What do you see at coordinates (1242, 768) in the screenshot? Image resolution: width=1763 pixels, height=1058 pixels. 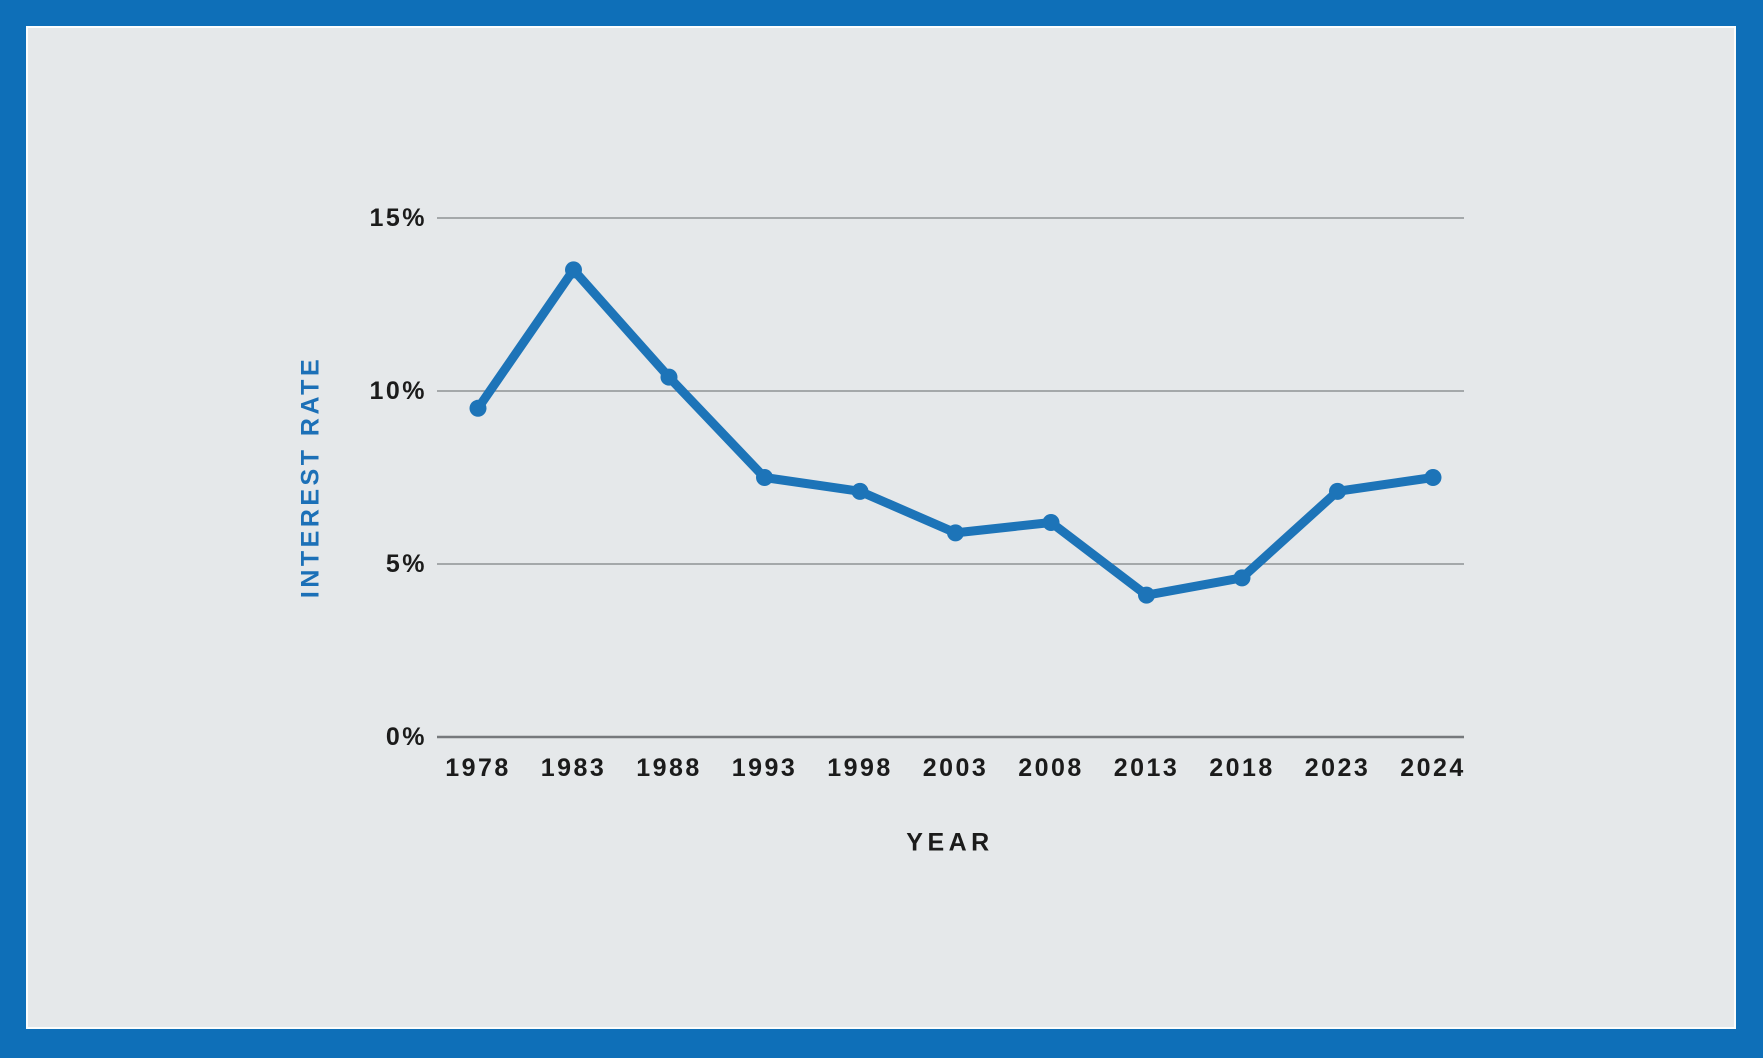 I see `x-tick-label-2018: 2018` at bounding box center [1242, 768].